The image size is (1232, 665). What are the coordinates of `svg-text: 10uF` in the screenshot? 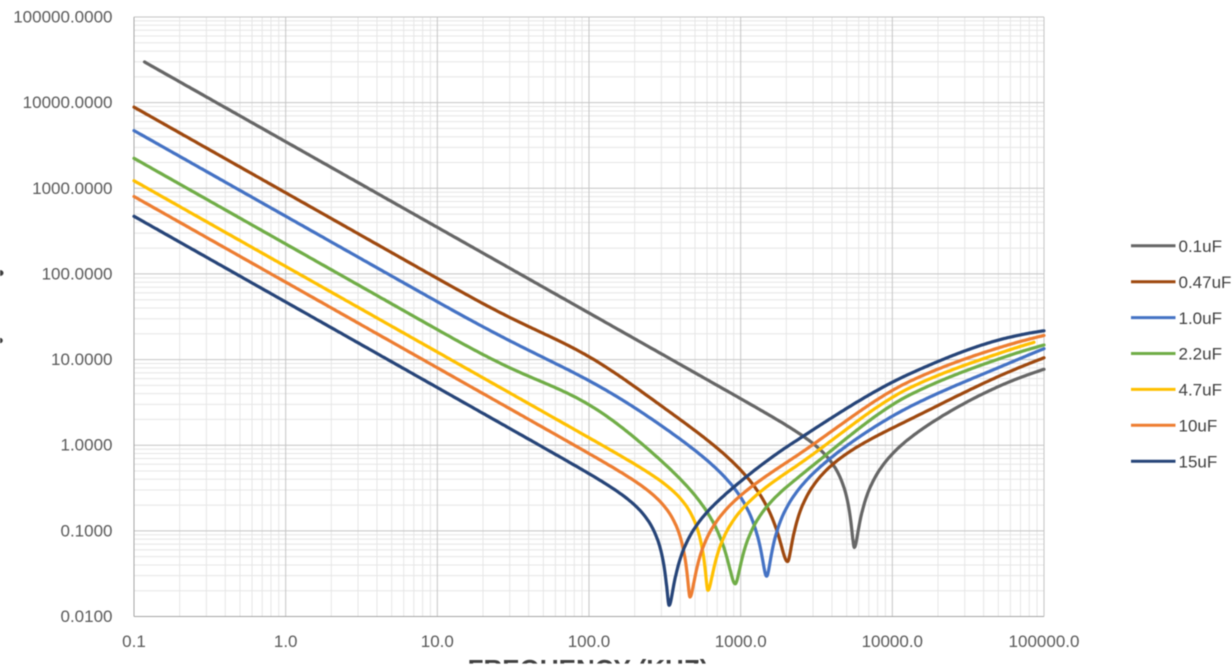 It's located at (1198, 426).